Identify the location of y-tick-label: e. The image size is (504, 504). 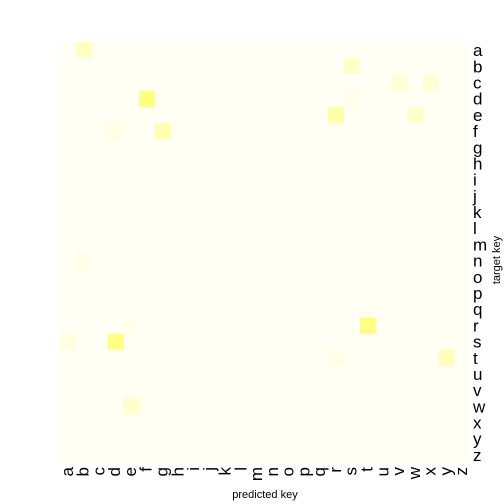
(477, 115).